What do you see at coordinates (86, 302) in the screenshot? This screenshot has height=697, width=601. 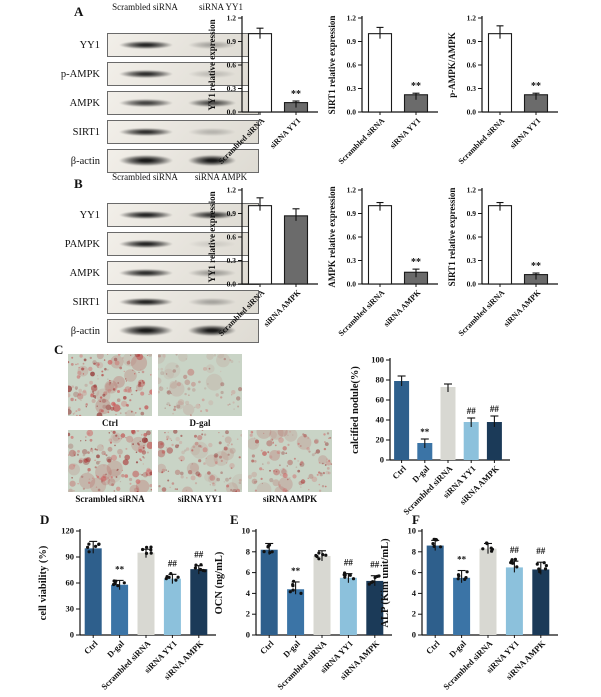 I see `blot-row-label: SIRT1` at bounding box center [86, 302].